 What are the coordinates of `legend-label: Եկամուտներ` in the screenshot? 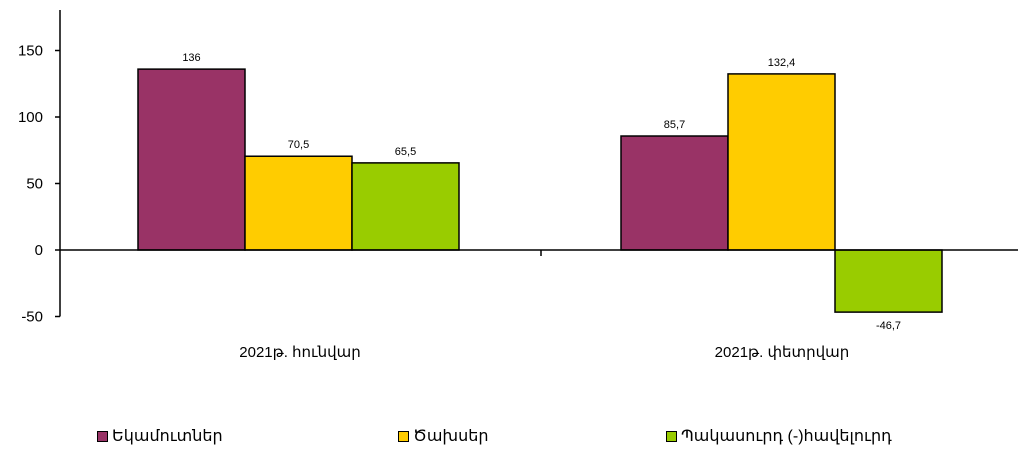 It's located at (167, 436).